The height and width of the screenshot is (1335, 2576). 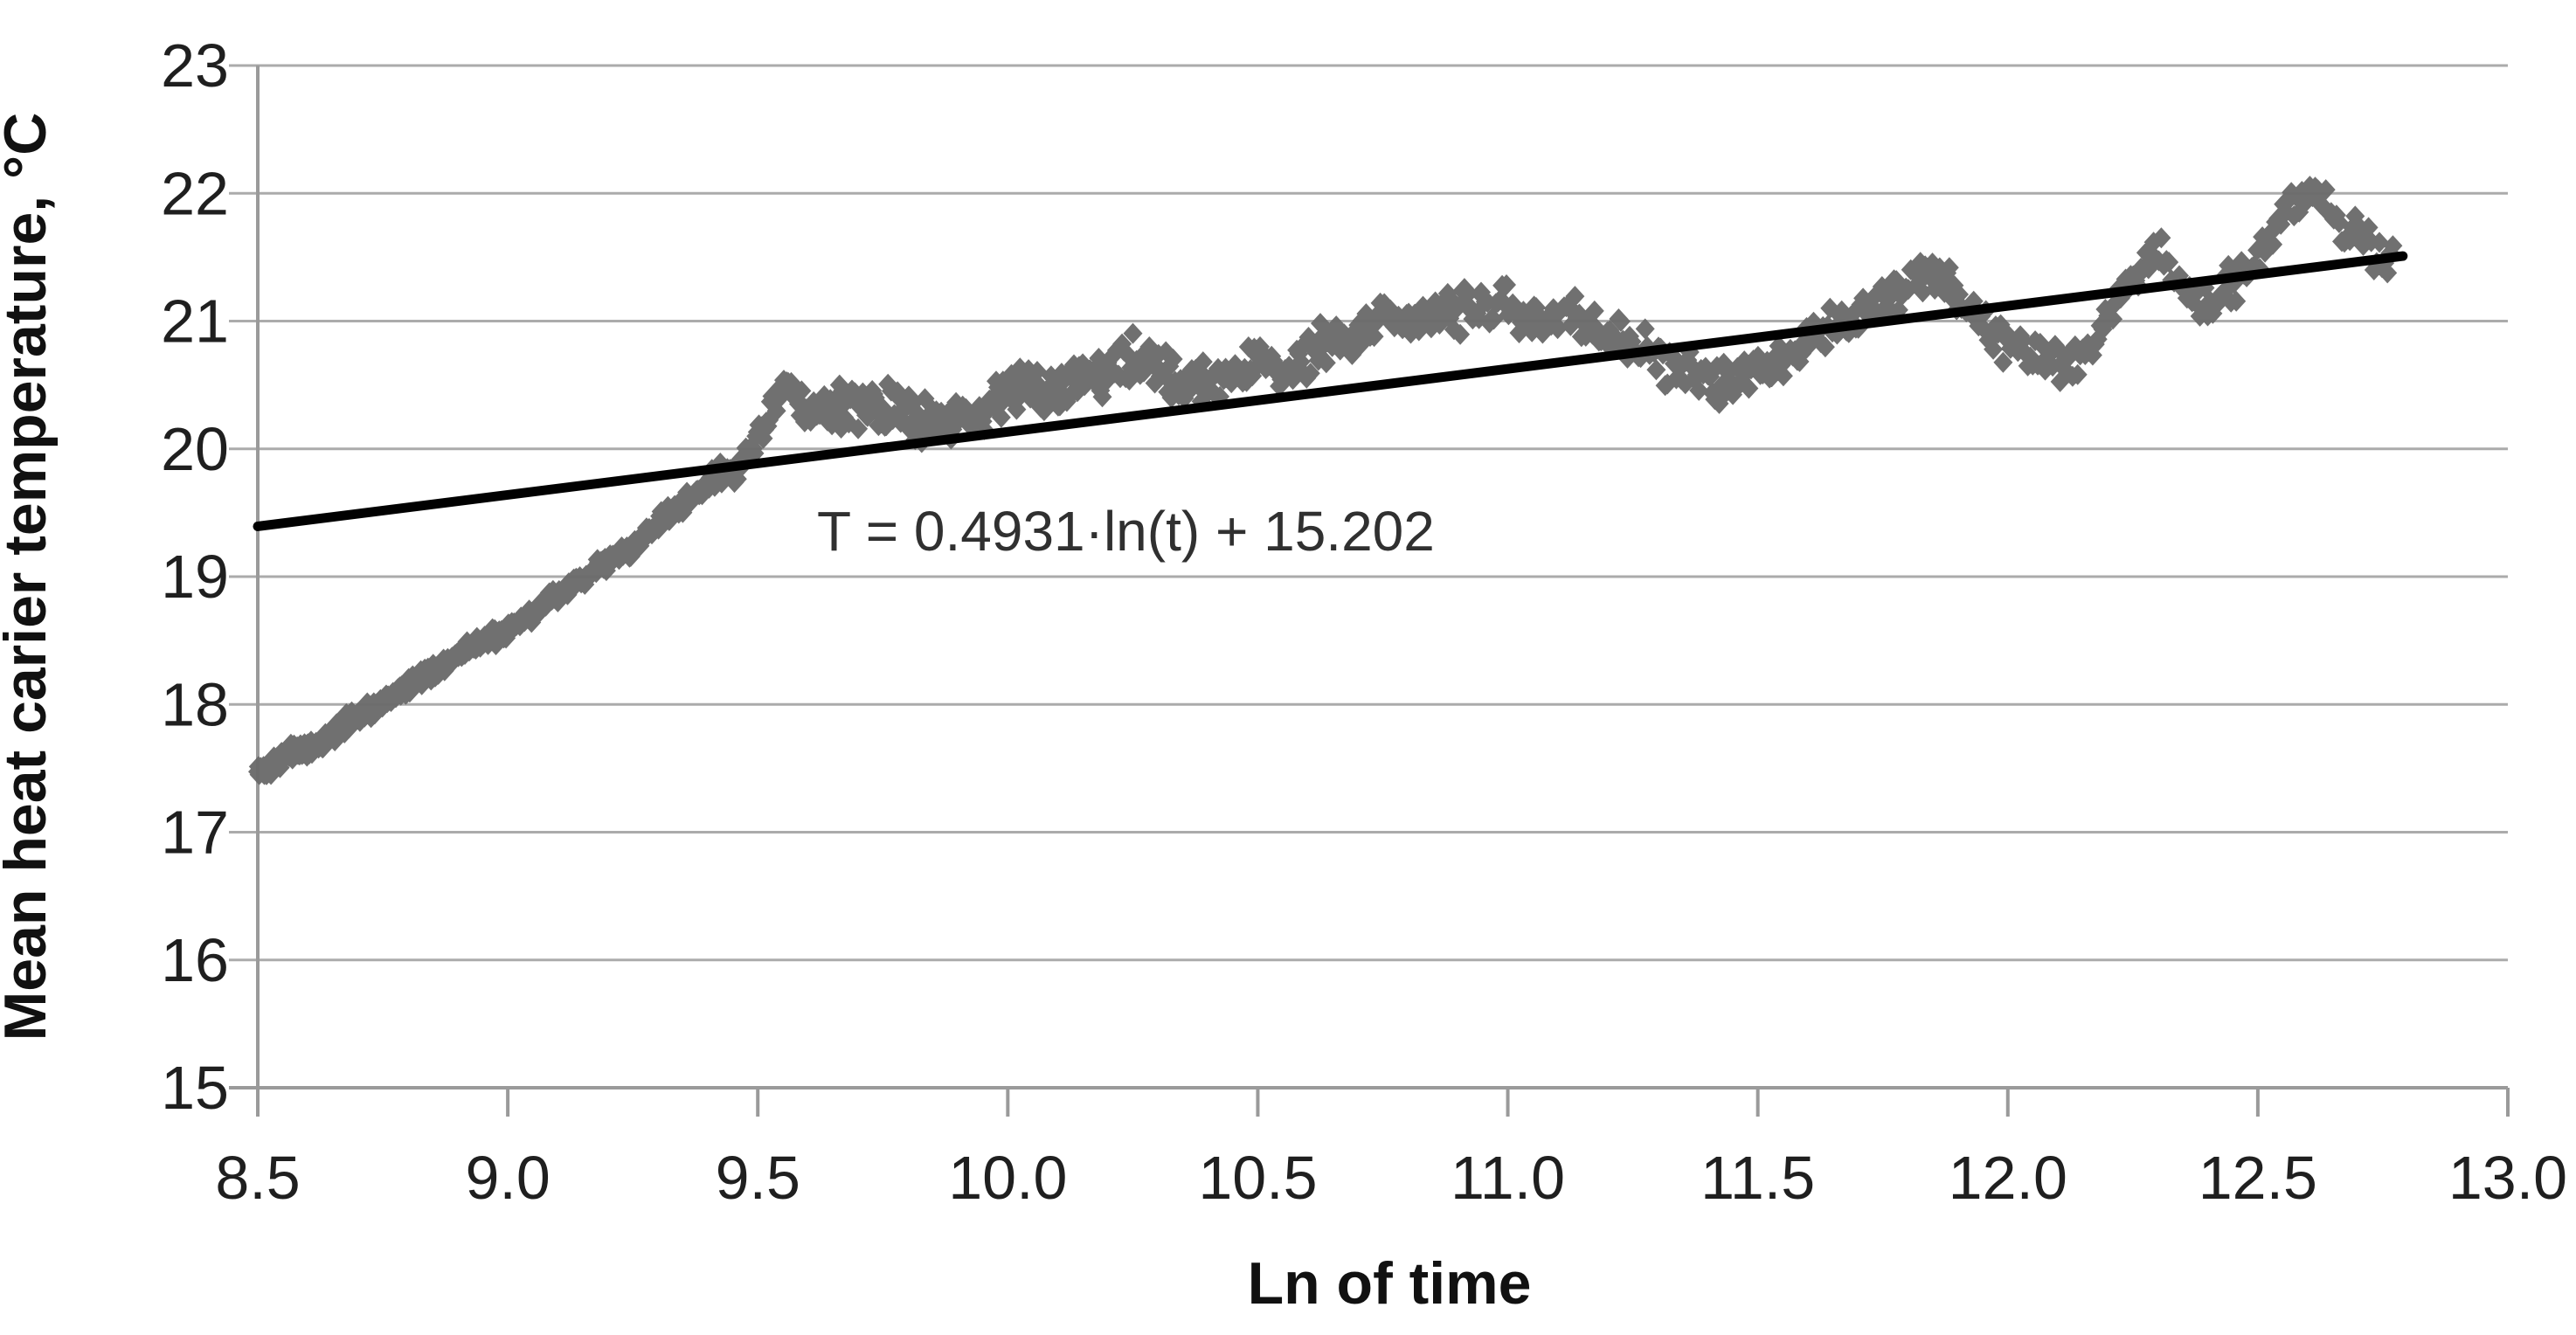 What do you see at coordinates (2507, 1178) in the screenshot?
I see `x-tick-label: 13.0` at bounding box center [2507, 1178].